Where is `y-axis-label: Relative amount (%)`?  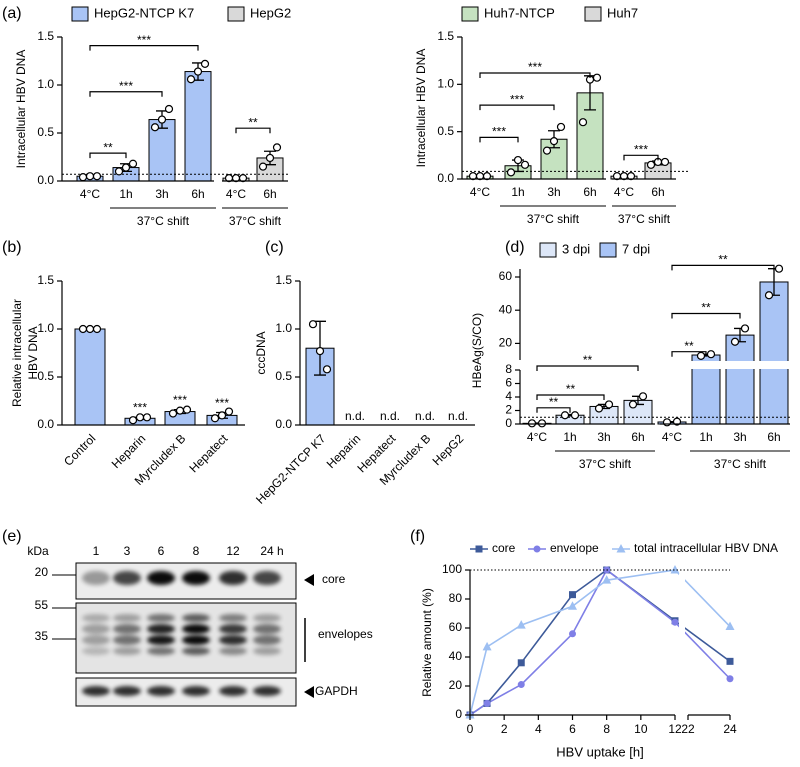
y-axis-label: Relative amount (%) is located at coordinates (427, 642).